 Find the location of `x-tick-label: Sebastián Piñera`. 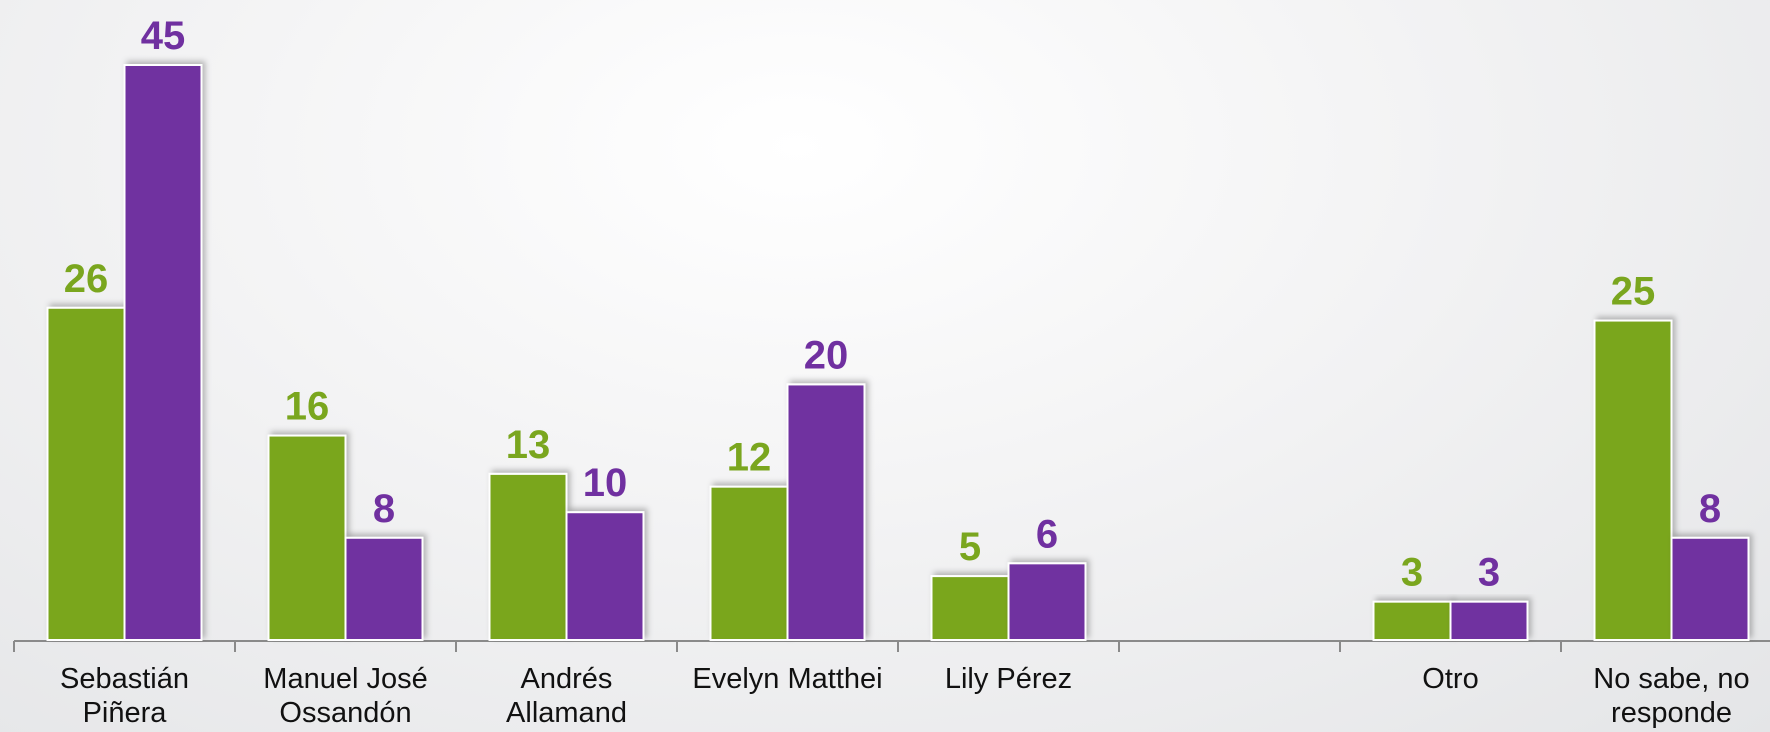

x-tick-label: Sebastián Piñera is located at coordinates (124, 696).